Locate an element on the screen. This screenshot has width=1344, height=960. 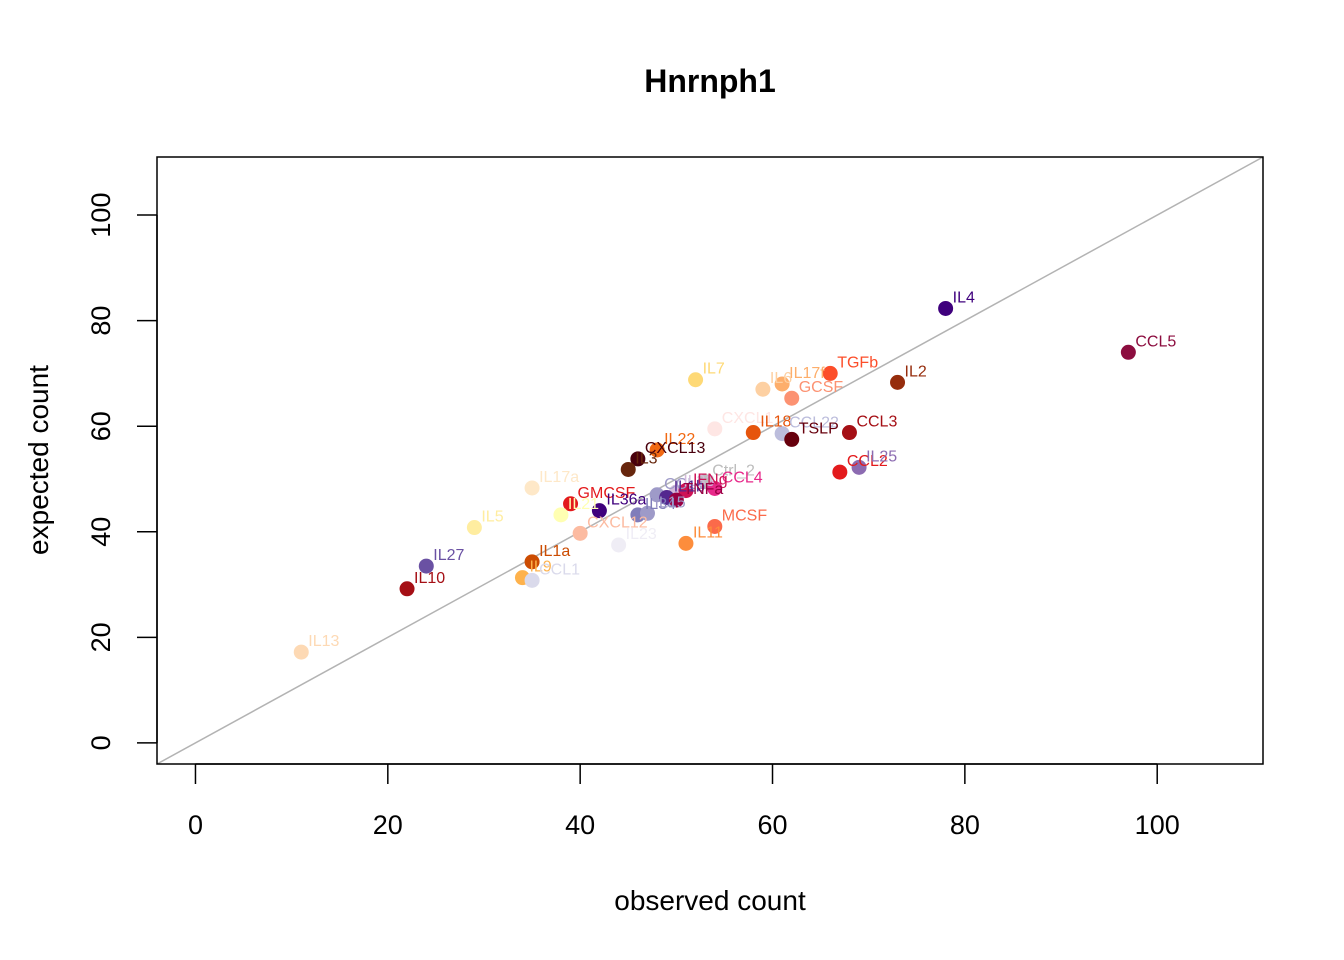
data-point-label: CCL3 is located at coordinates (876, 422).